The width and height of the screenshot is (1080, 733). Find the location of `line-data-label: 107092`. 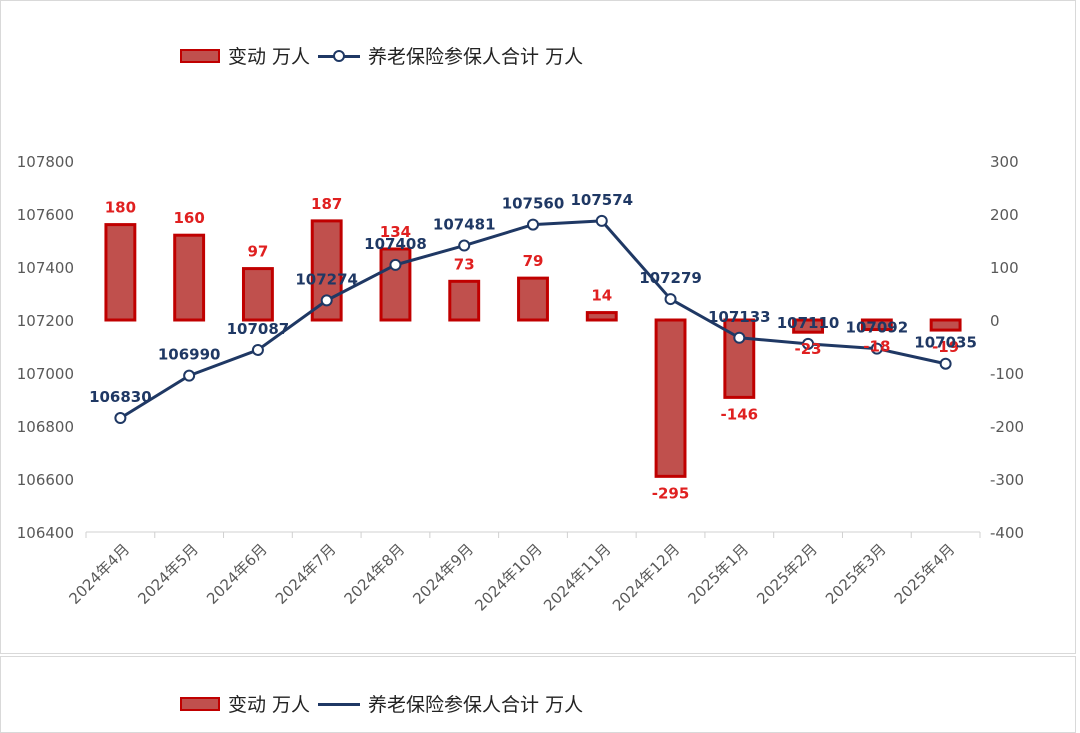

line-data-label: 107092 is located at coordinates (877, 328).